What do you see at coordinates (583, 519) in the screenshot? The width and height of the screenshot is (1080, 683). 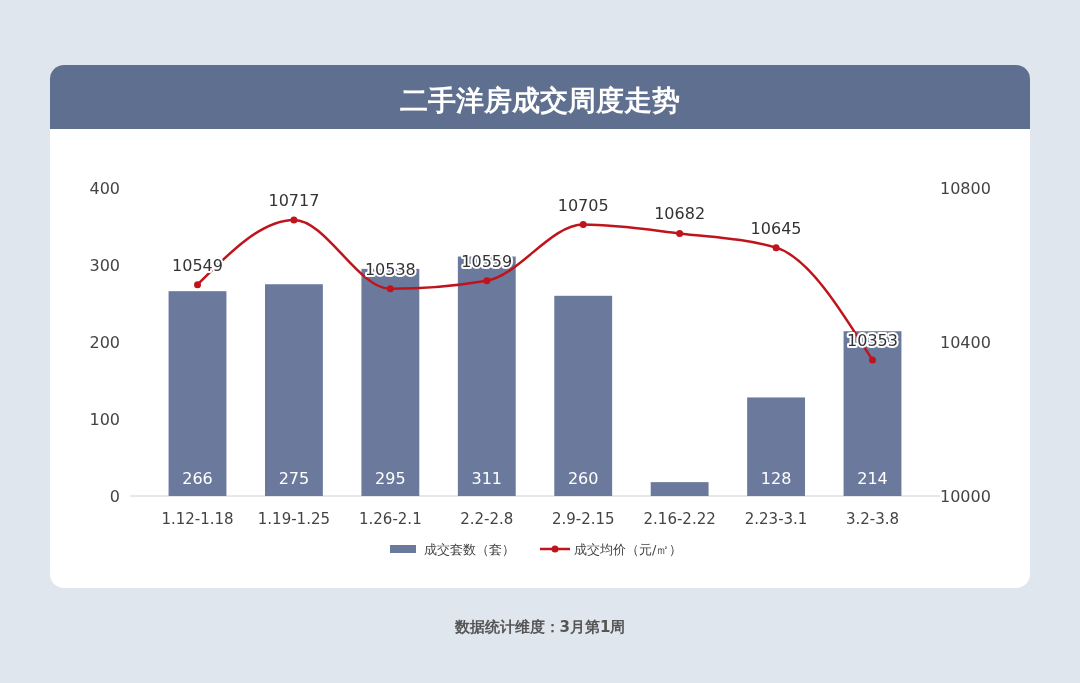 I see `x-tick-label: 2.9-2.15` at bounding box center [583, 519].